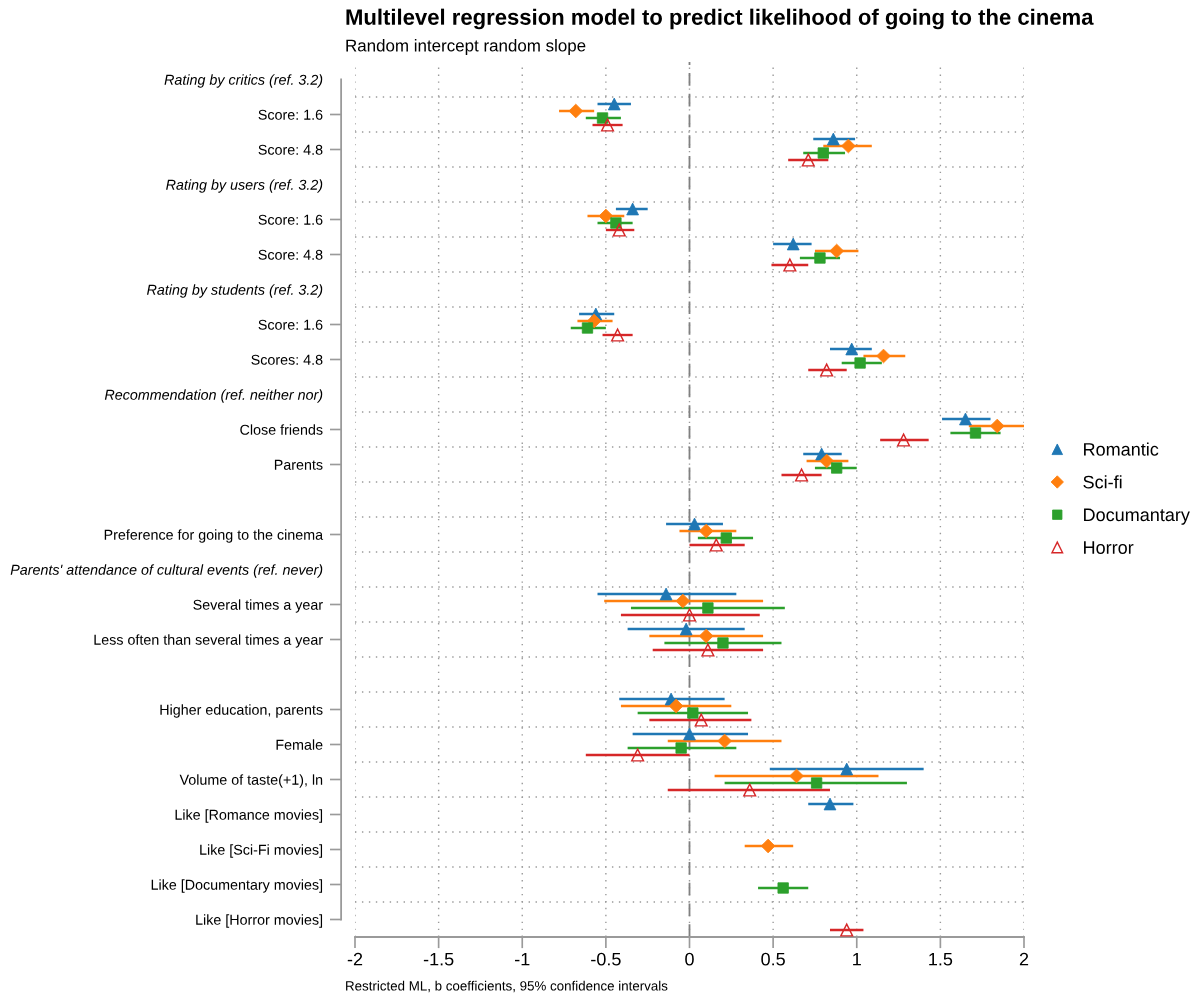 The height and width of the screenshot is (995, 1203). I want to click on y-tick-label: Scores: 4.8, so click(287, 359).